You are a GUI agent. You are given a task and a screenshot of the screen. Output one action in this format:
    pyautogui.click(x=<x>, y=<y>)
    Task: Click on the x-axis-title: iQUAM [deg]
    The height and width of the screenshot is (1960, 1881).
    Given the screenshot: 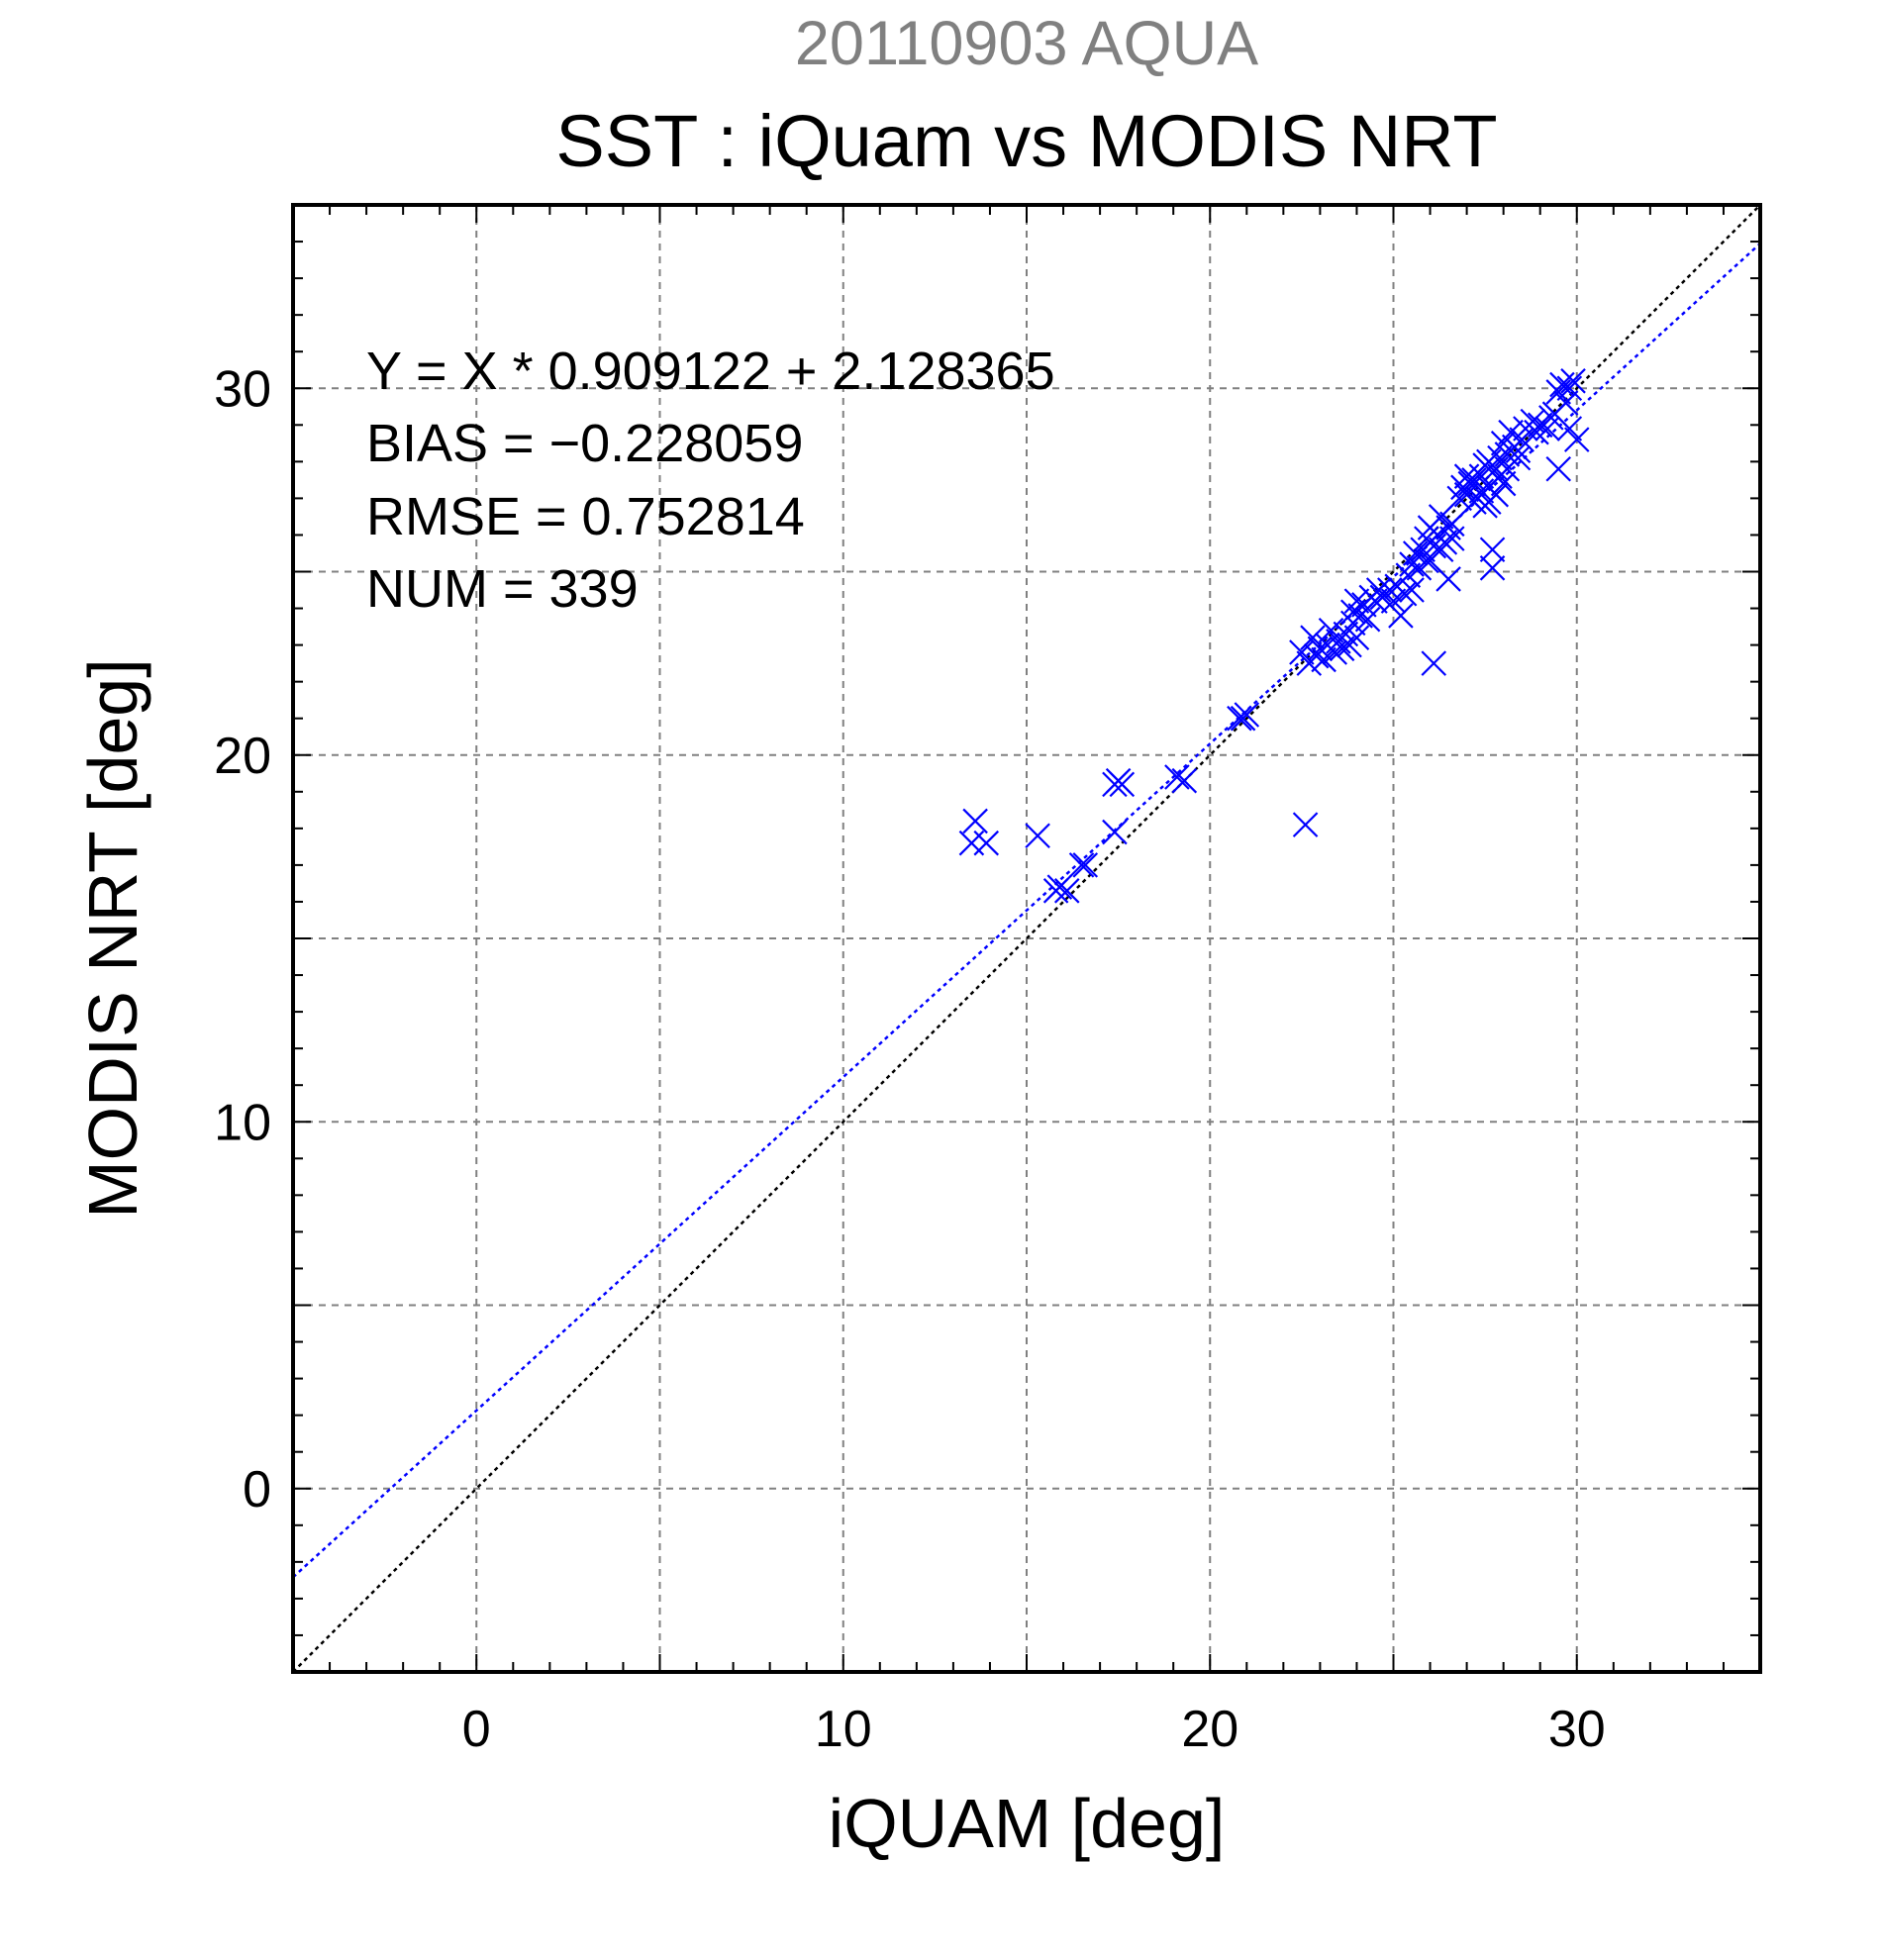 What is the action you would take?
    pyautogui.click(x=1027, y=1823)
    